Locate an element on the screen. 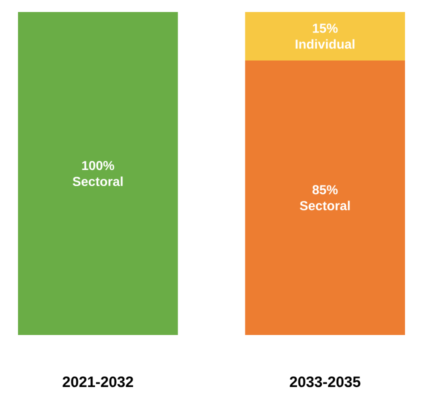 The height and width of the screenshot is (406, 428). series-label: Individual is located at coordinates (325, 44).